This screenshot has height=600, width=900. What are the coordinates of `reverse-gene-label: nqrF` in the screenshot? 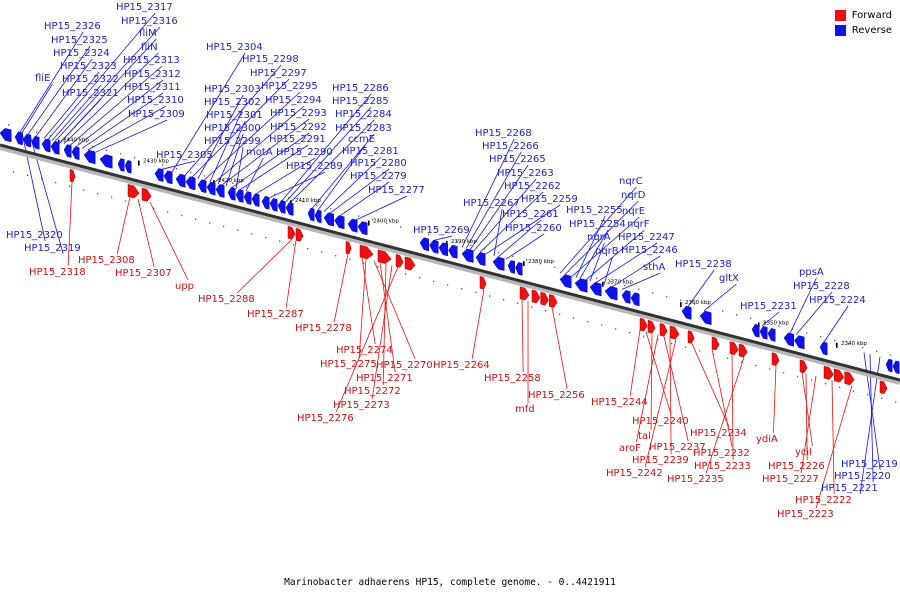 It's located at (638, 224).